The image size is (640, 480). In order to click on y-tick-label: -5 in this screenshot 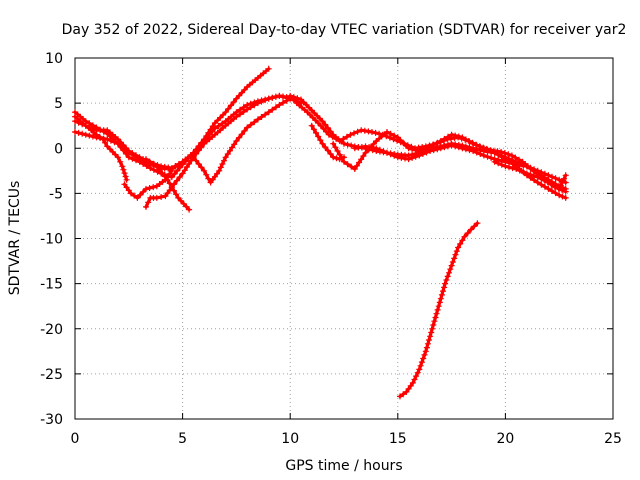, I will do `click(56, 194)`.